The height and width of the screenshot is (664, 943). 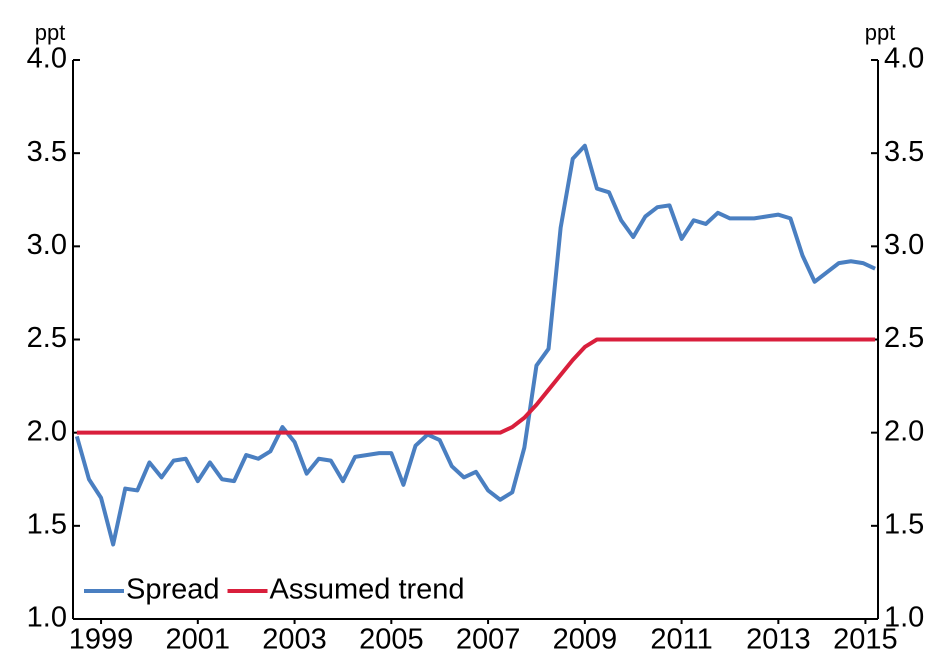 I want to click on y-tick-label: 3.5, so click(x=47, y=152).